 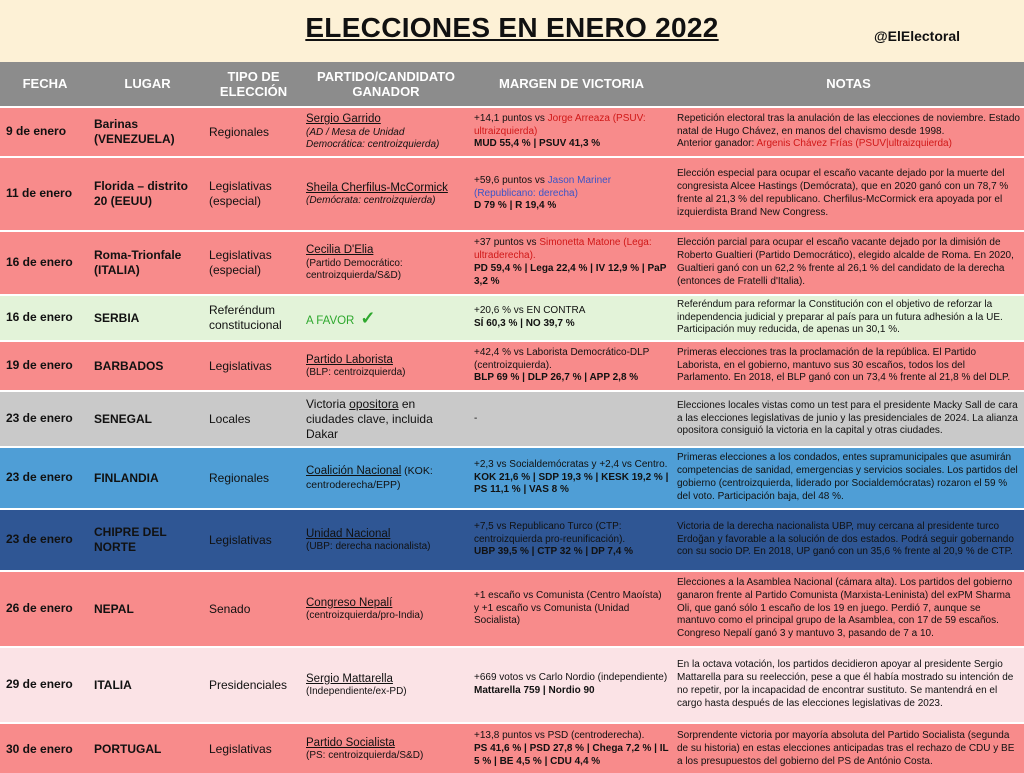 What do you see at coordinates (717, 144) in the screenshot?
I see `notes-prev-label: Anterior ganador:` at bounding box center [717, 144].